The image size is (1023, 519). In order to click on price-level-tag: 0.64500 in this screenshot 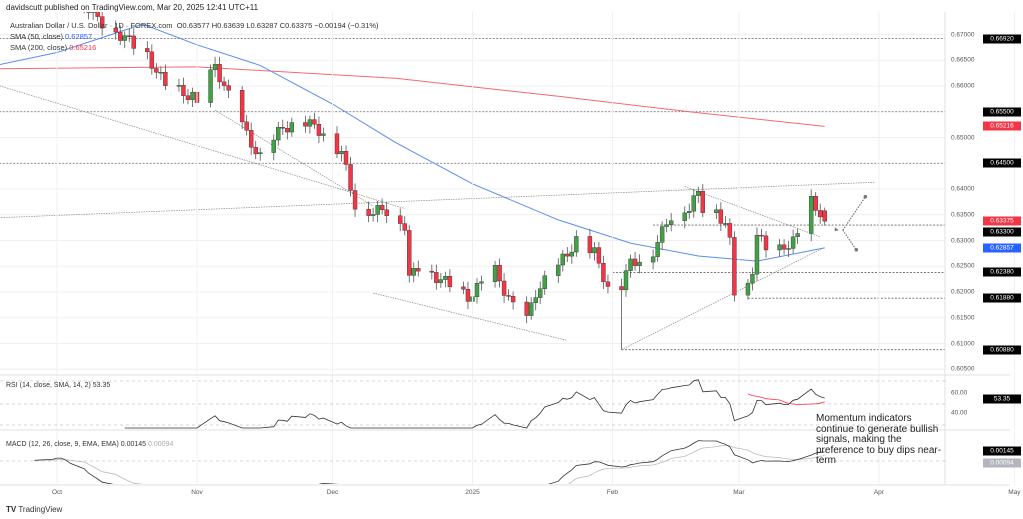, I will do `click(1002, 163)`.